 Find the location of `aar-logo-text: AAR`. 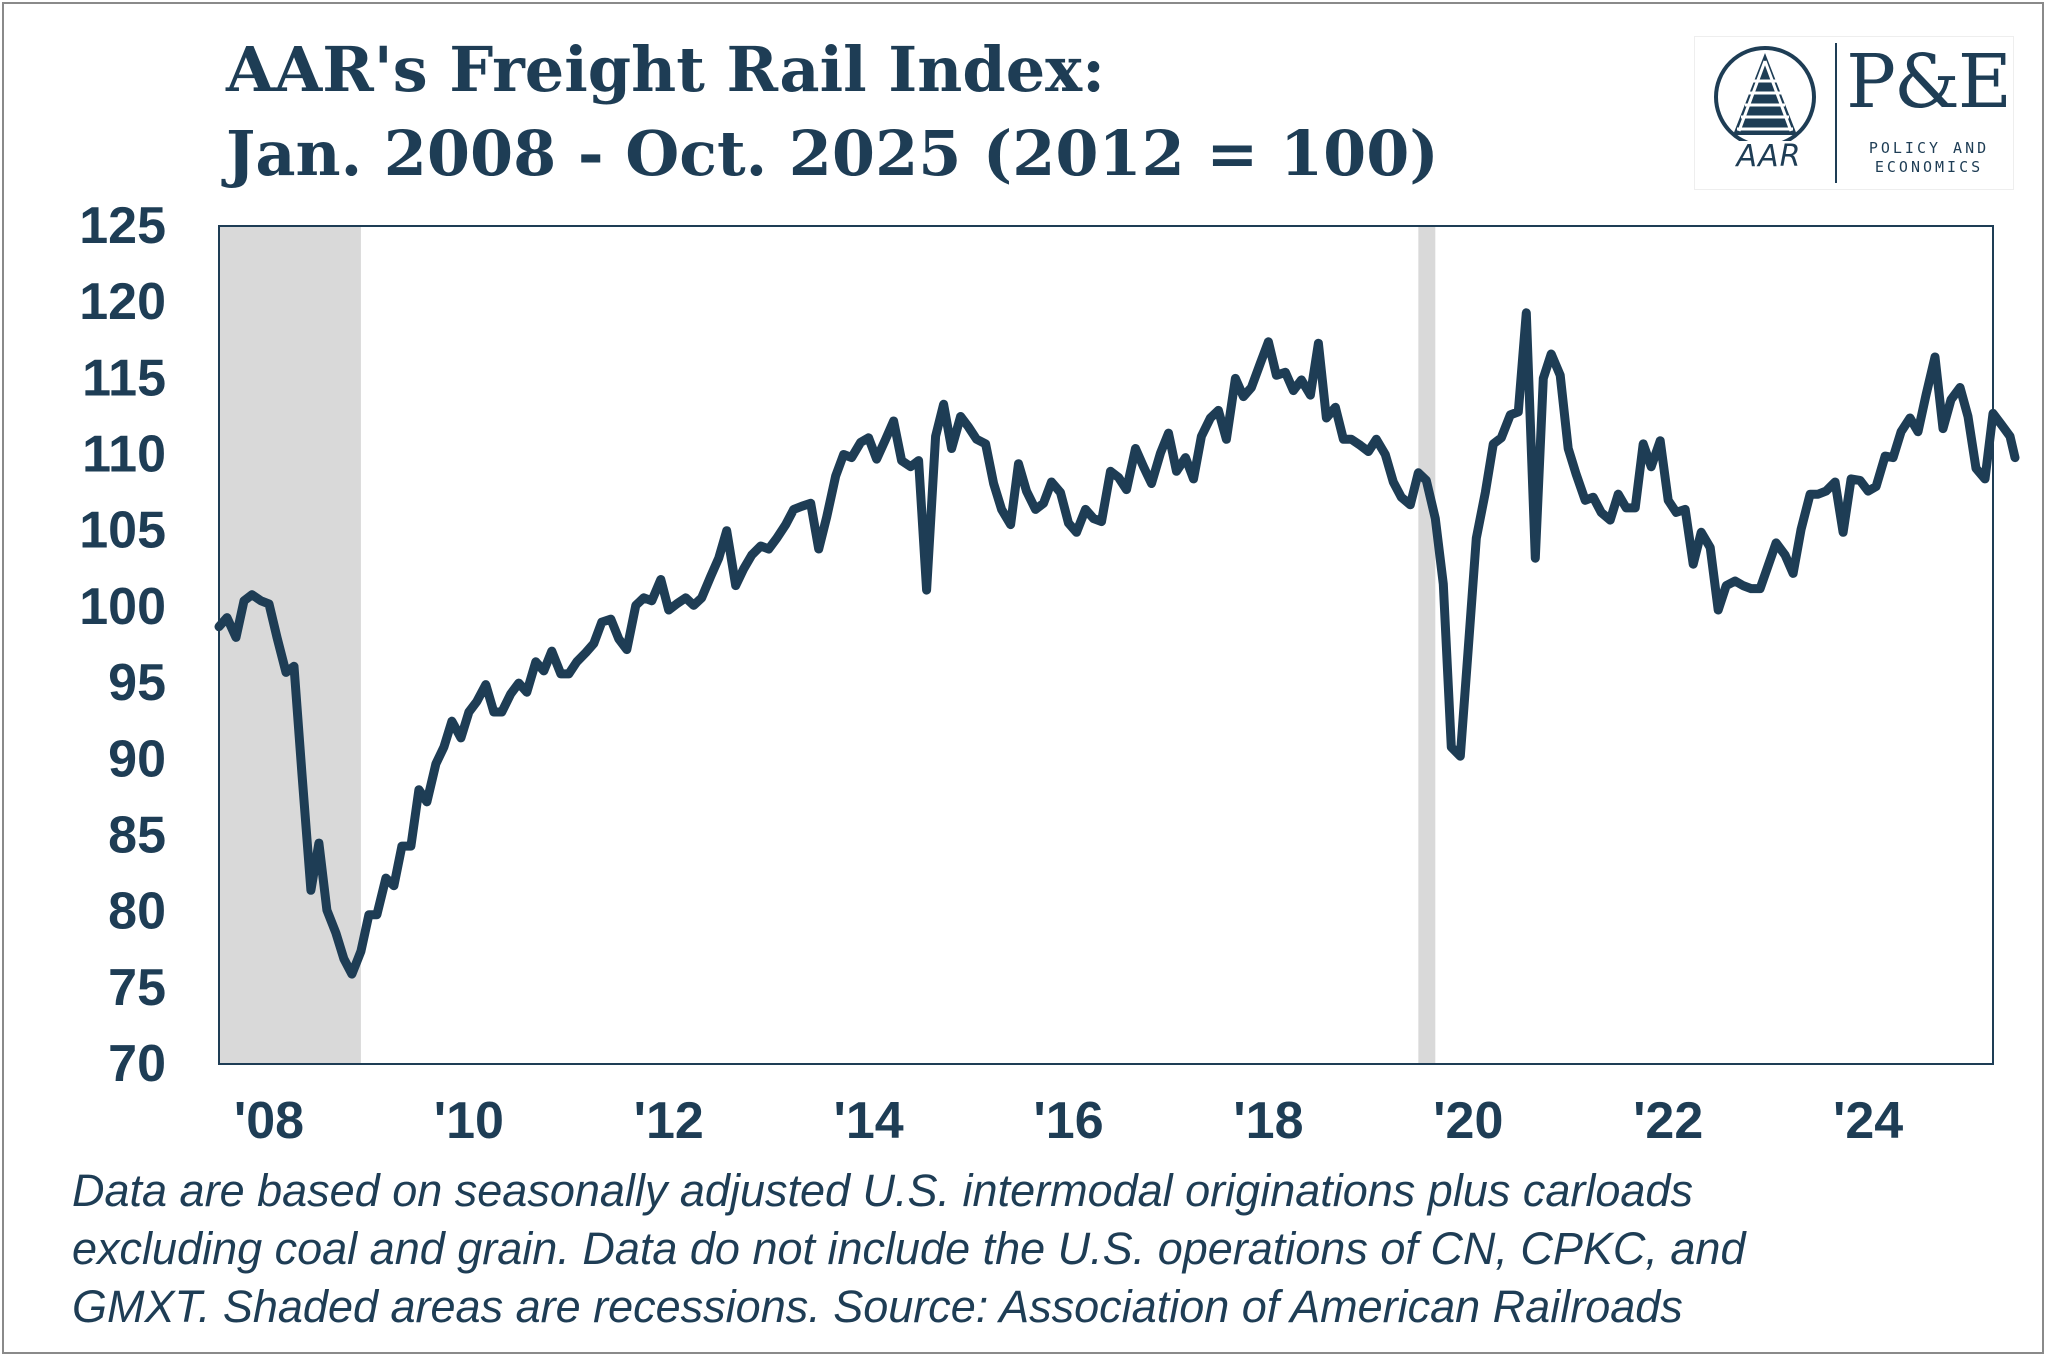

aar-logo-text: AAR is located at coordinates (1769, 156).